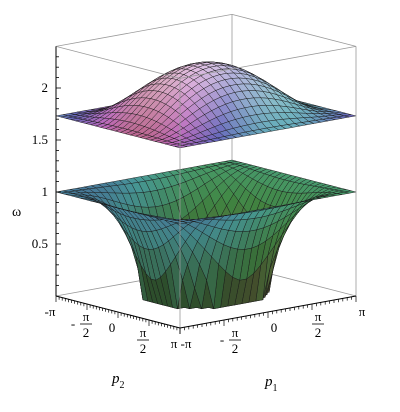 This screenshot has height=412, width=400. What do you see at coordinates (186, 343) in the screenshot?
I see `x-tick-label: -π` at bounding box center [186, 343].